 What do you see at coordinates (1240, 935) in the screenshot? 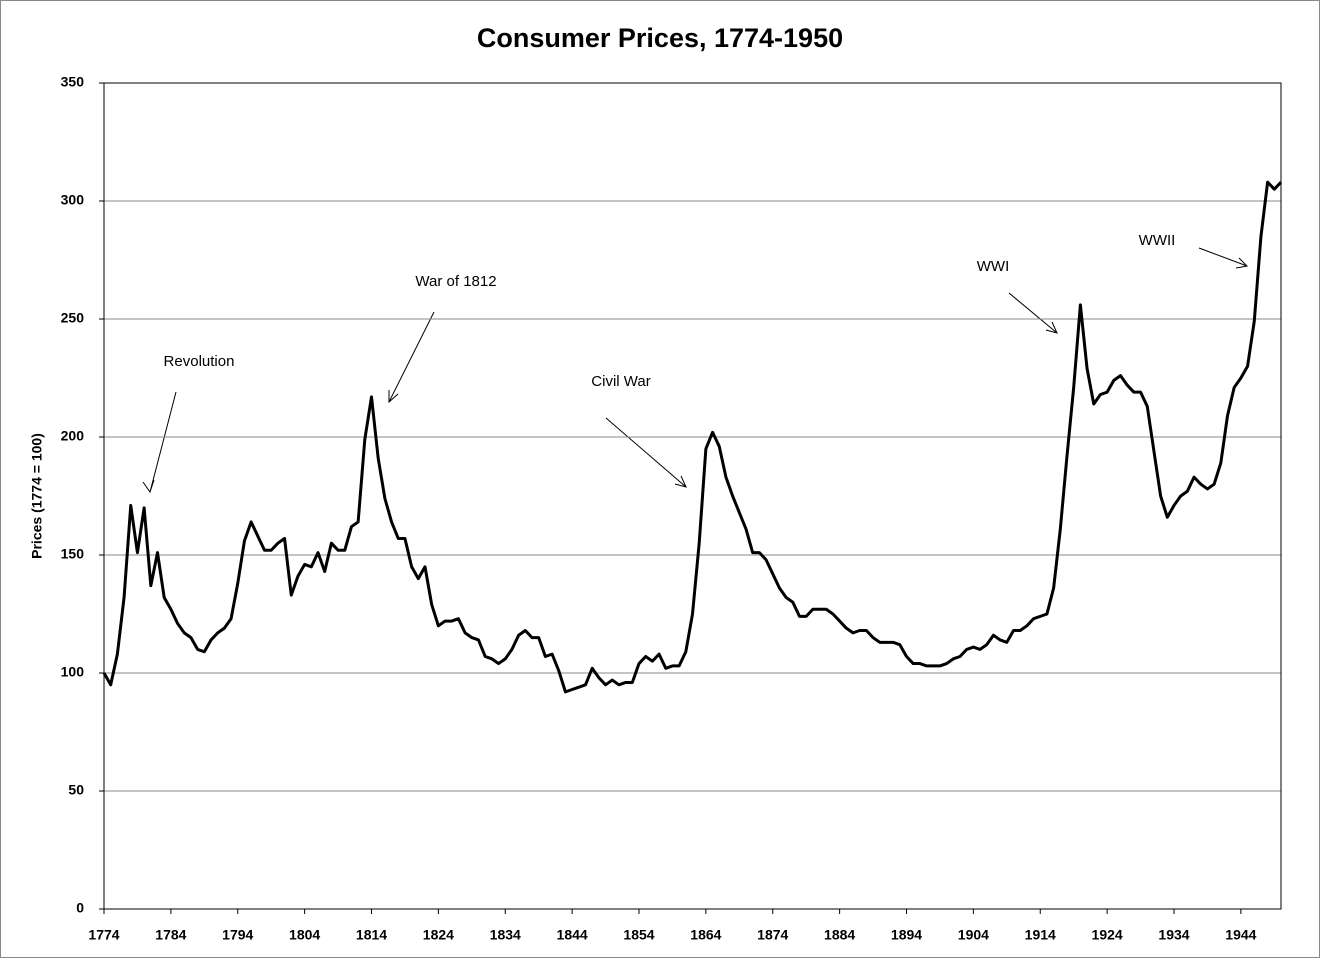
I see `x-tick-label: 1944` at bounding box center [1240, 935].